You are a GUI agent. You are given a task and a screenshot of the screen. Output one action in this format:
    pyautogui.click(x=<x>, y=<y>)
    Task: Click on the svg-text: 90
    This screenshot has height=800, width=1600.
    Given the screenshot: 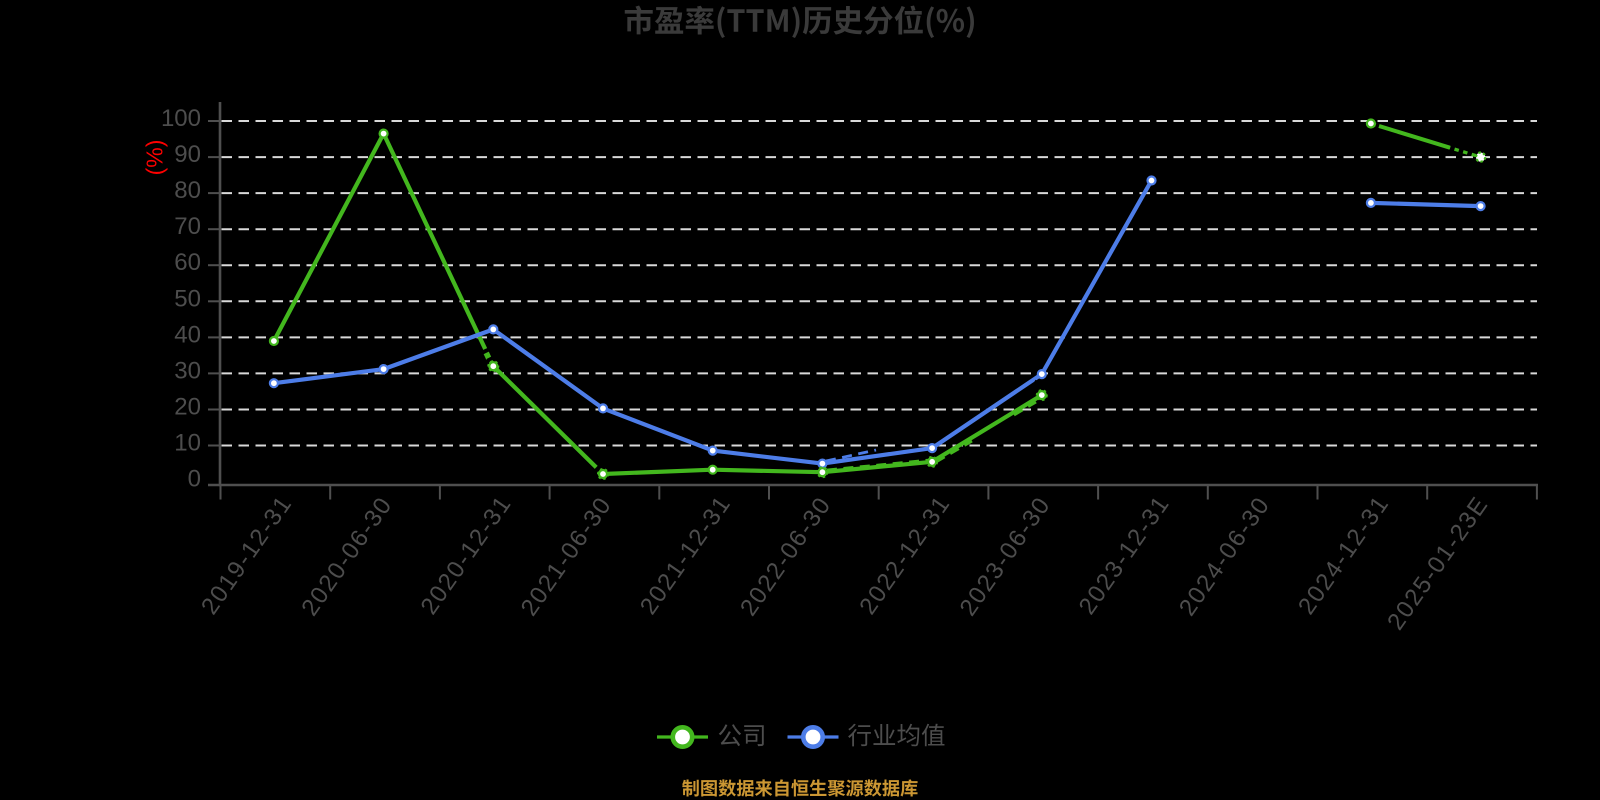 What is the action you would take?
    pyautogui.click(x=187, y=154)
    